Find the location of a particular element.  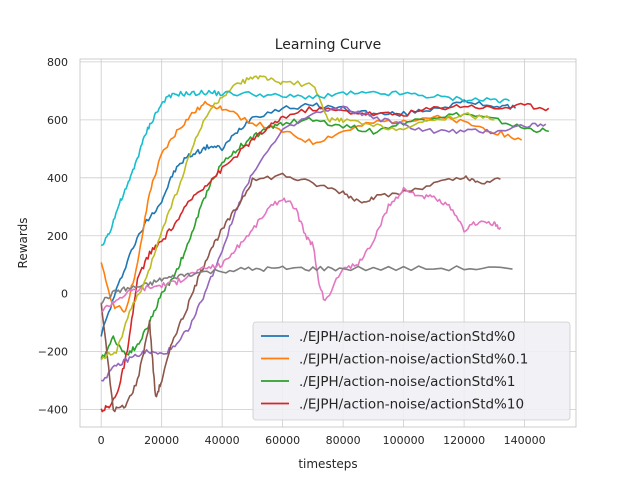

y-tick-label: −400 is located at coordinates (53, 410).